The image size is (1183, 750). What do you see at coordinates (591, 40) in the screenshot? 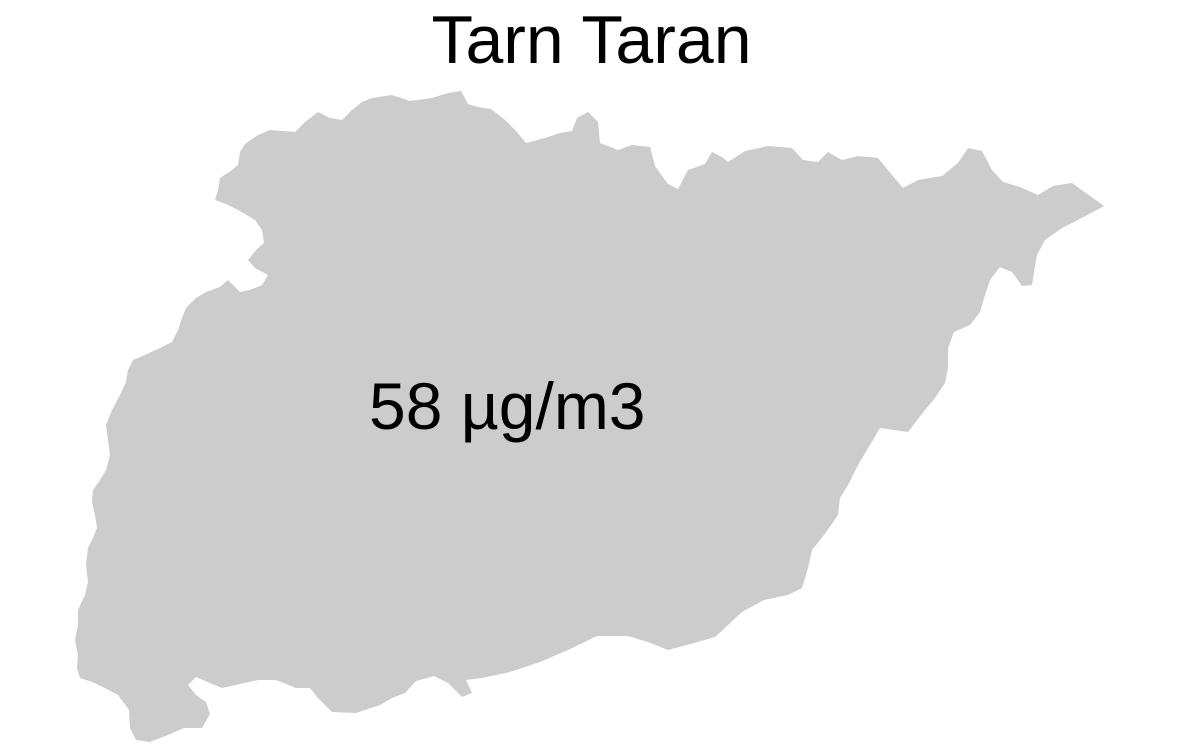
I see `map-title: Tarn Taran` at bounding box center [591, 40].